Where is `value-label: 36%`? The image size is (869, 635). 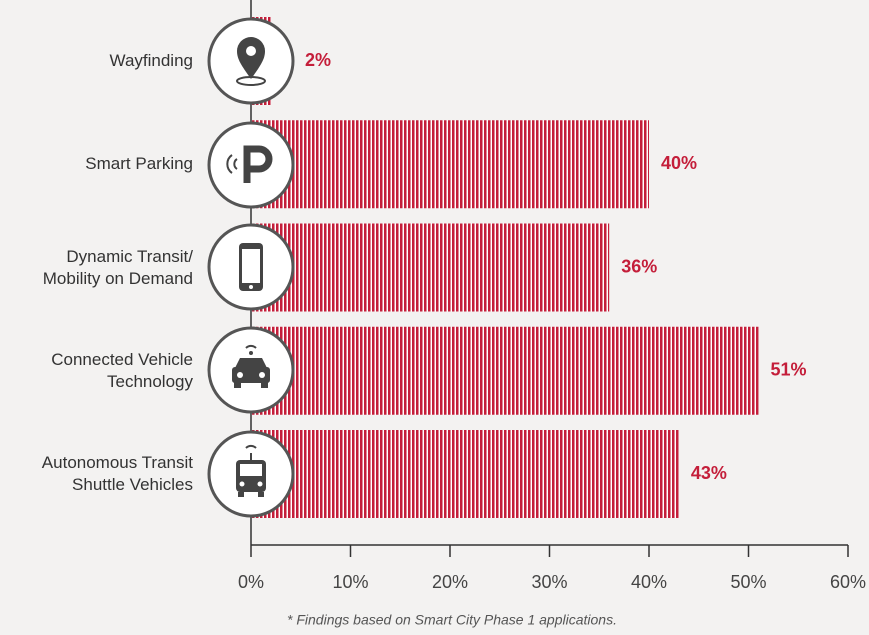
value-label: 36% is located at coordinates (639, 266).